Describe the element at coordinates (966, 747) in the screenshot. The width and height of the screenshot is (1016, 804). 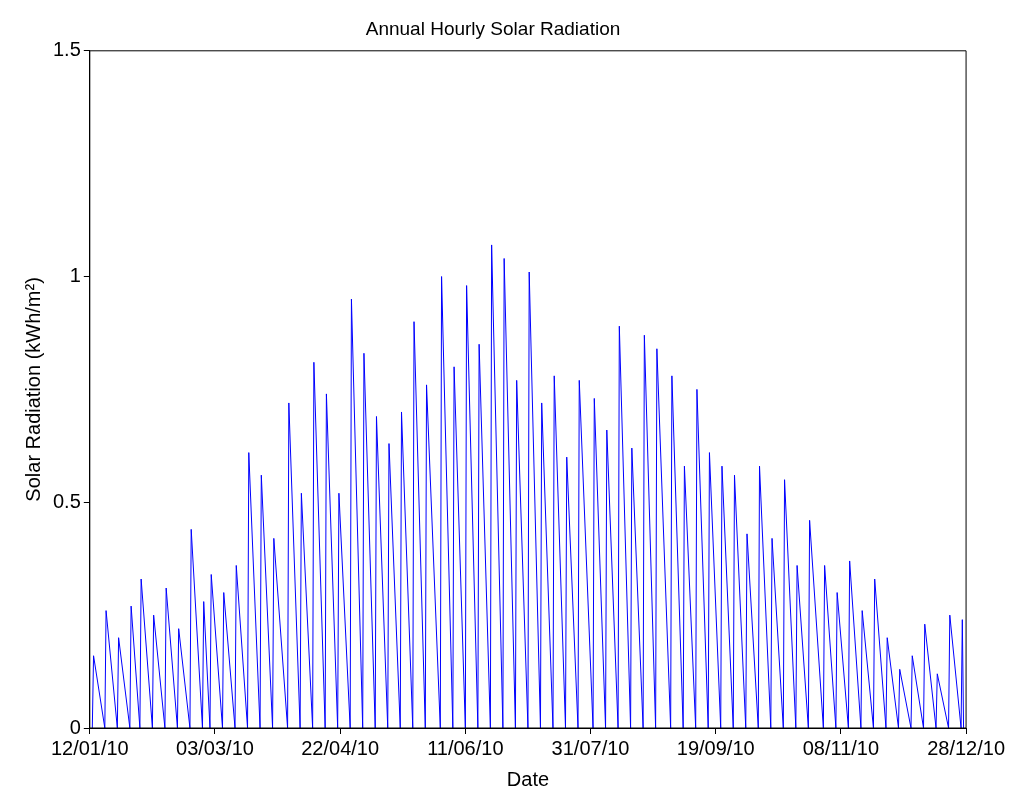
I see `x-tick-label: 28/12/10` at that location.